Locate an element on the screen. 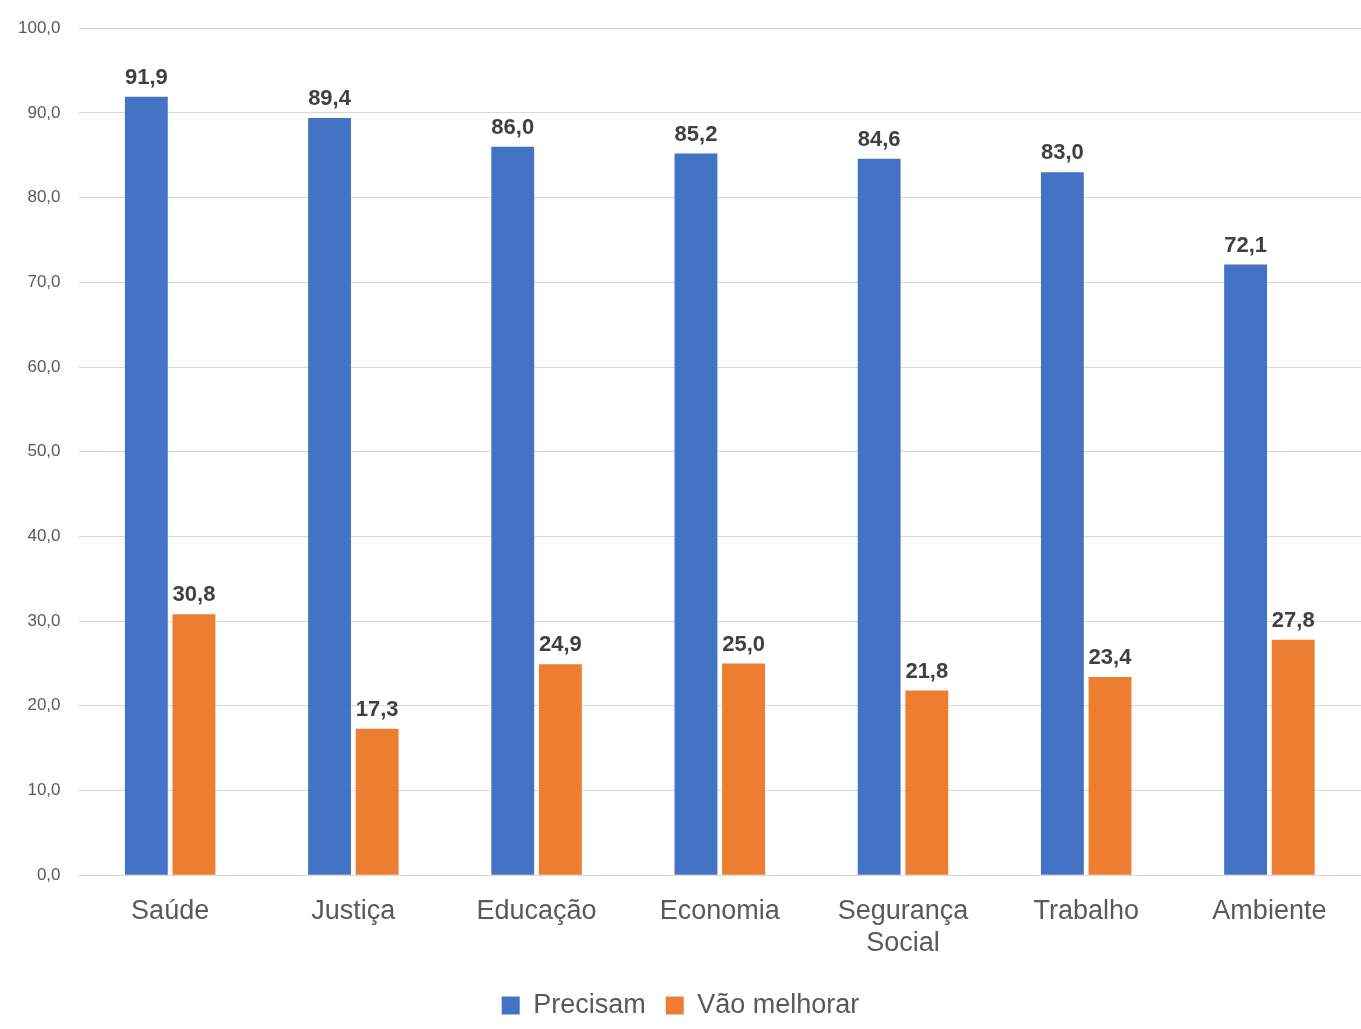 The height and width of the screenshot is (1029, 1361). data-label: 23,4 is located at coordinates (1110, 657).